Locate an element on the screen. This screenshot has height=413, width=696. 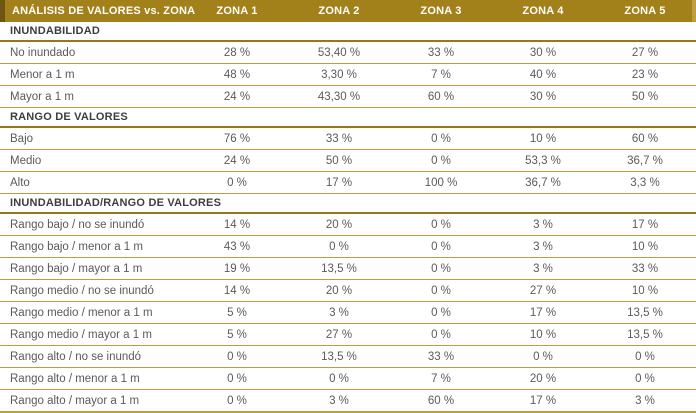
cell-value: 48 % is located at coordinates (237, 74).